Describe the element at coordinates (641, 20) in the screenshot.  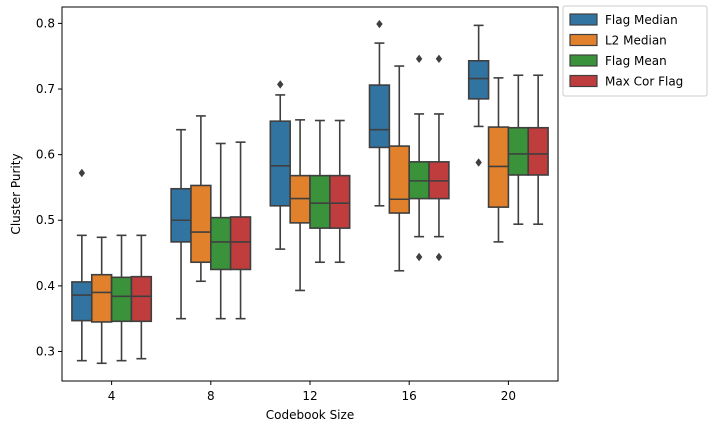
I see `legend-label: Flag Median` at that location.